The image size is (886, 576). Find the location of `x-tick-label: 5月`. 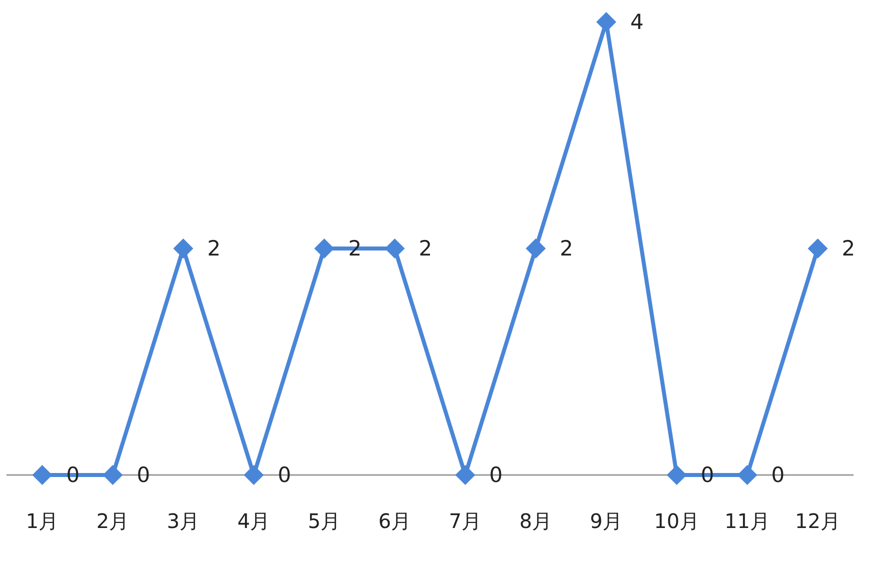

x-tick-label: 5月 is located at coordinates (324, 521).